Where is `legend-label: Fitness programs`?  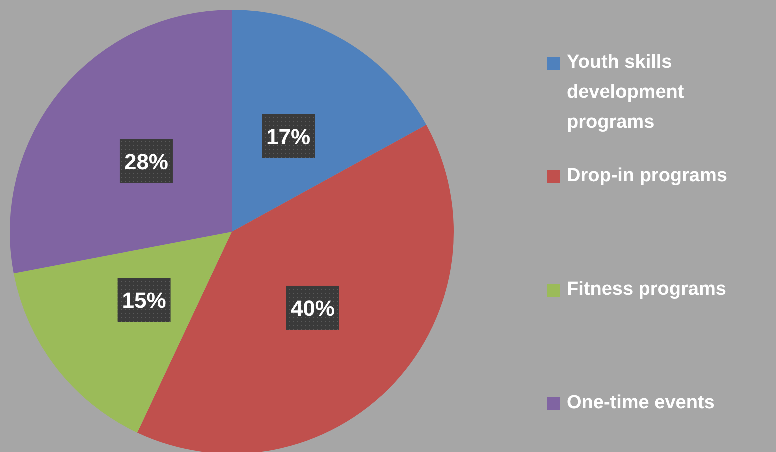
legend-label: Fitness programs is located at coordinates (646, 289).